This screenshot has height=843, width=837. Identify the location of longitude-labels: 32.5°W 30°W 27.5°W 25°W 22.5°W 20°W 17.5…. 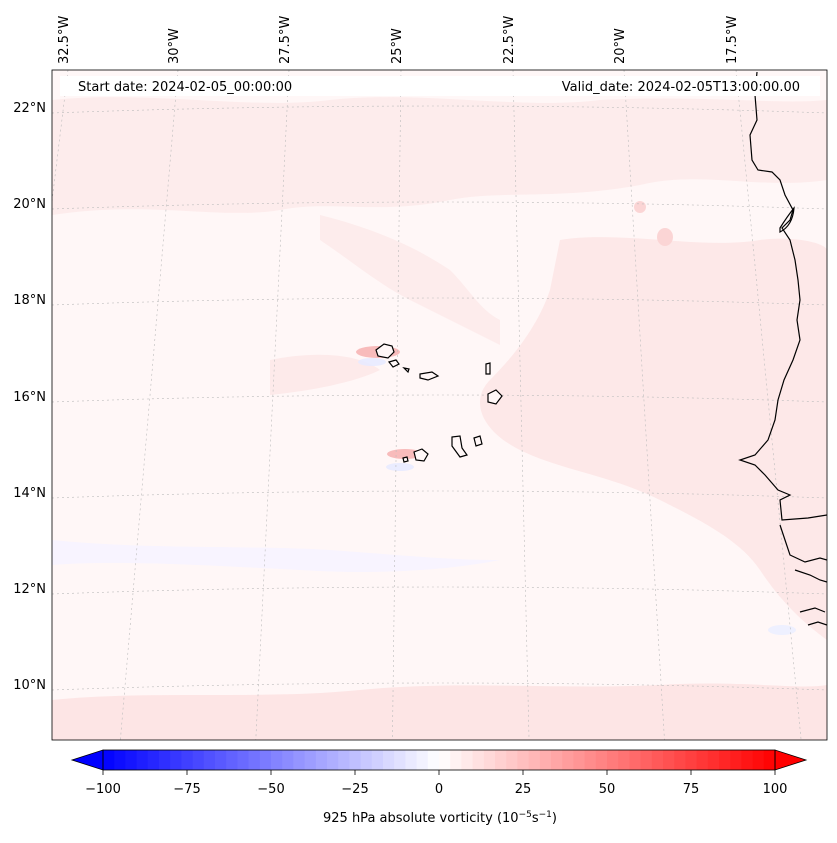
(398, 40).